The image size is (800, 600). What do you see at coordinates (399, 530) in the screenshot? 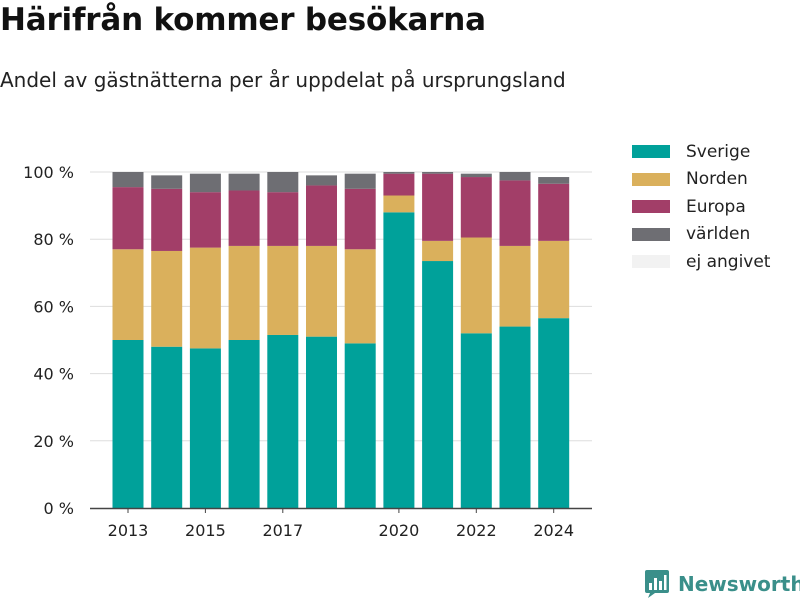
I see `x-tick-label: 2020` at bounding box center [399, 530].